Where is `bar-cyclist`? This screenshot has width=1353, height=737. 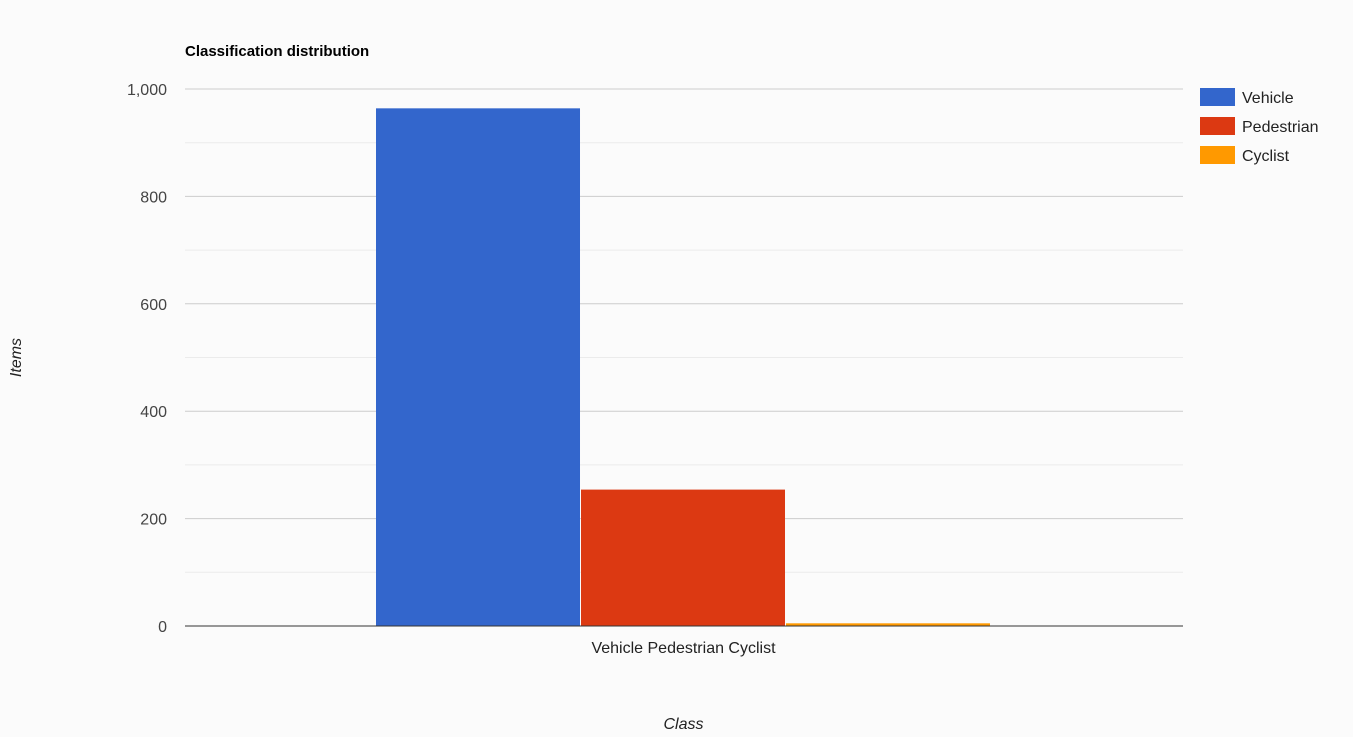
bar-cyclist is located at coordinates (888, 624).